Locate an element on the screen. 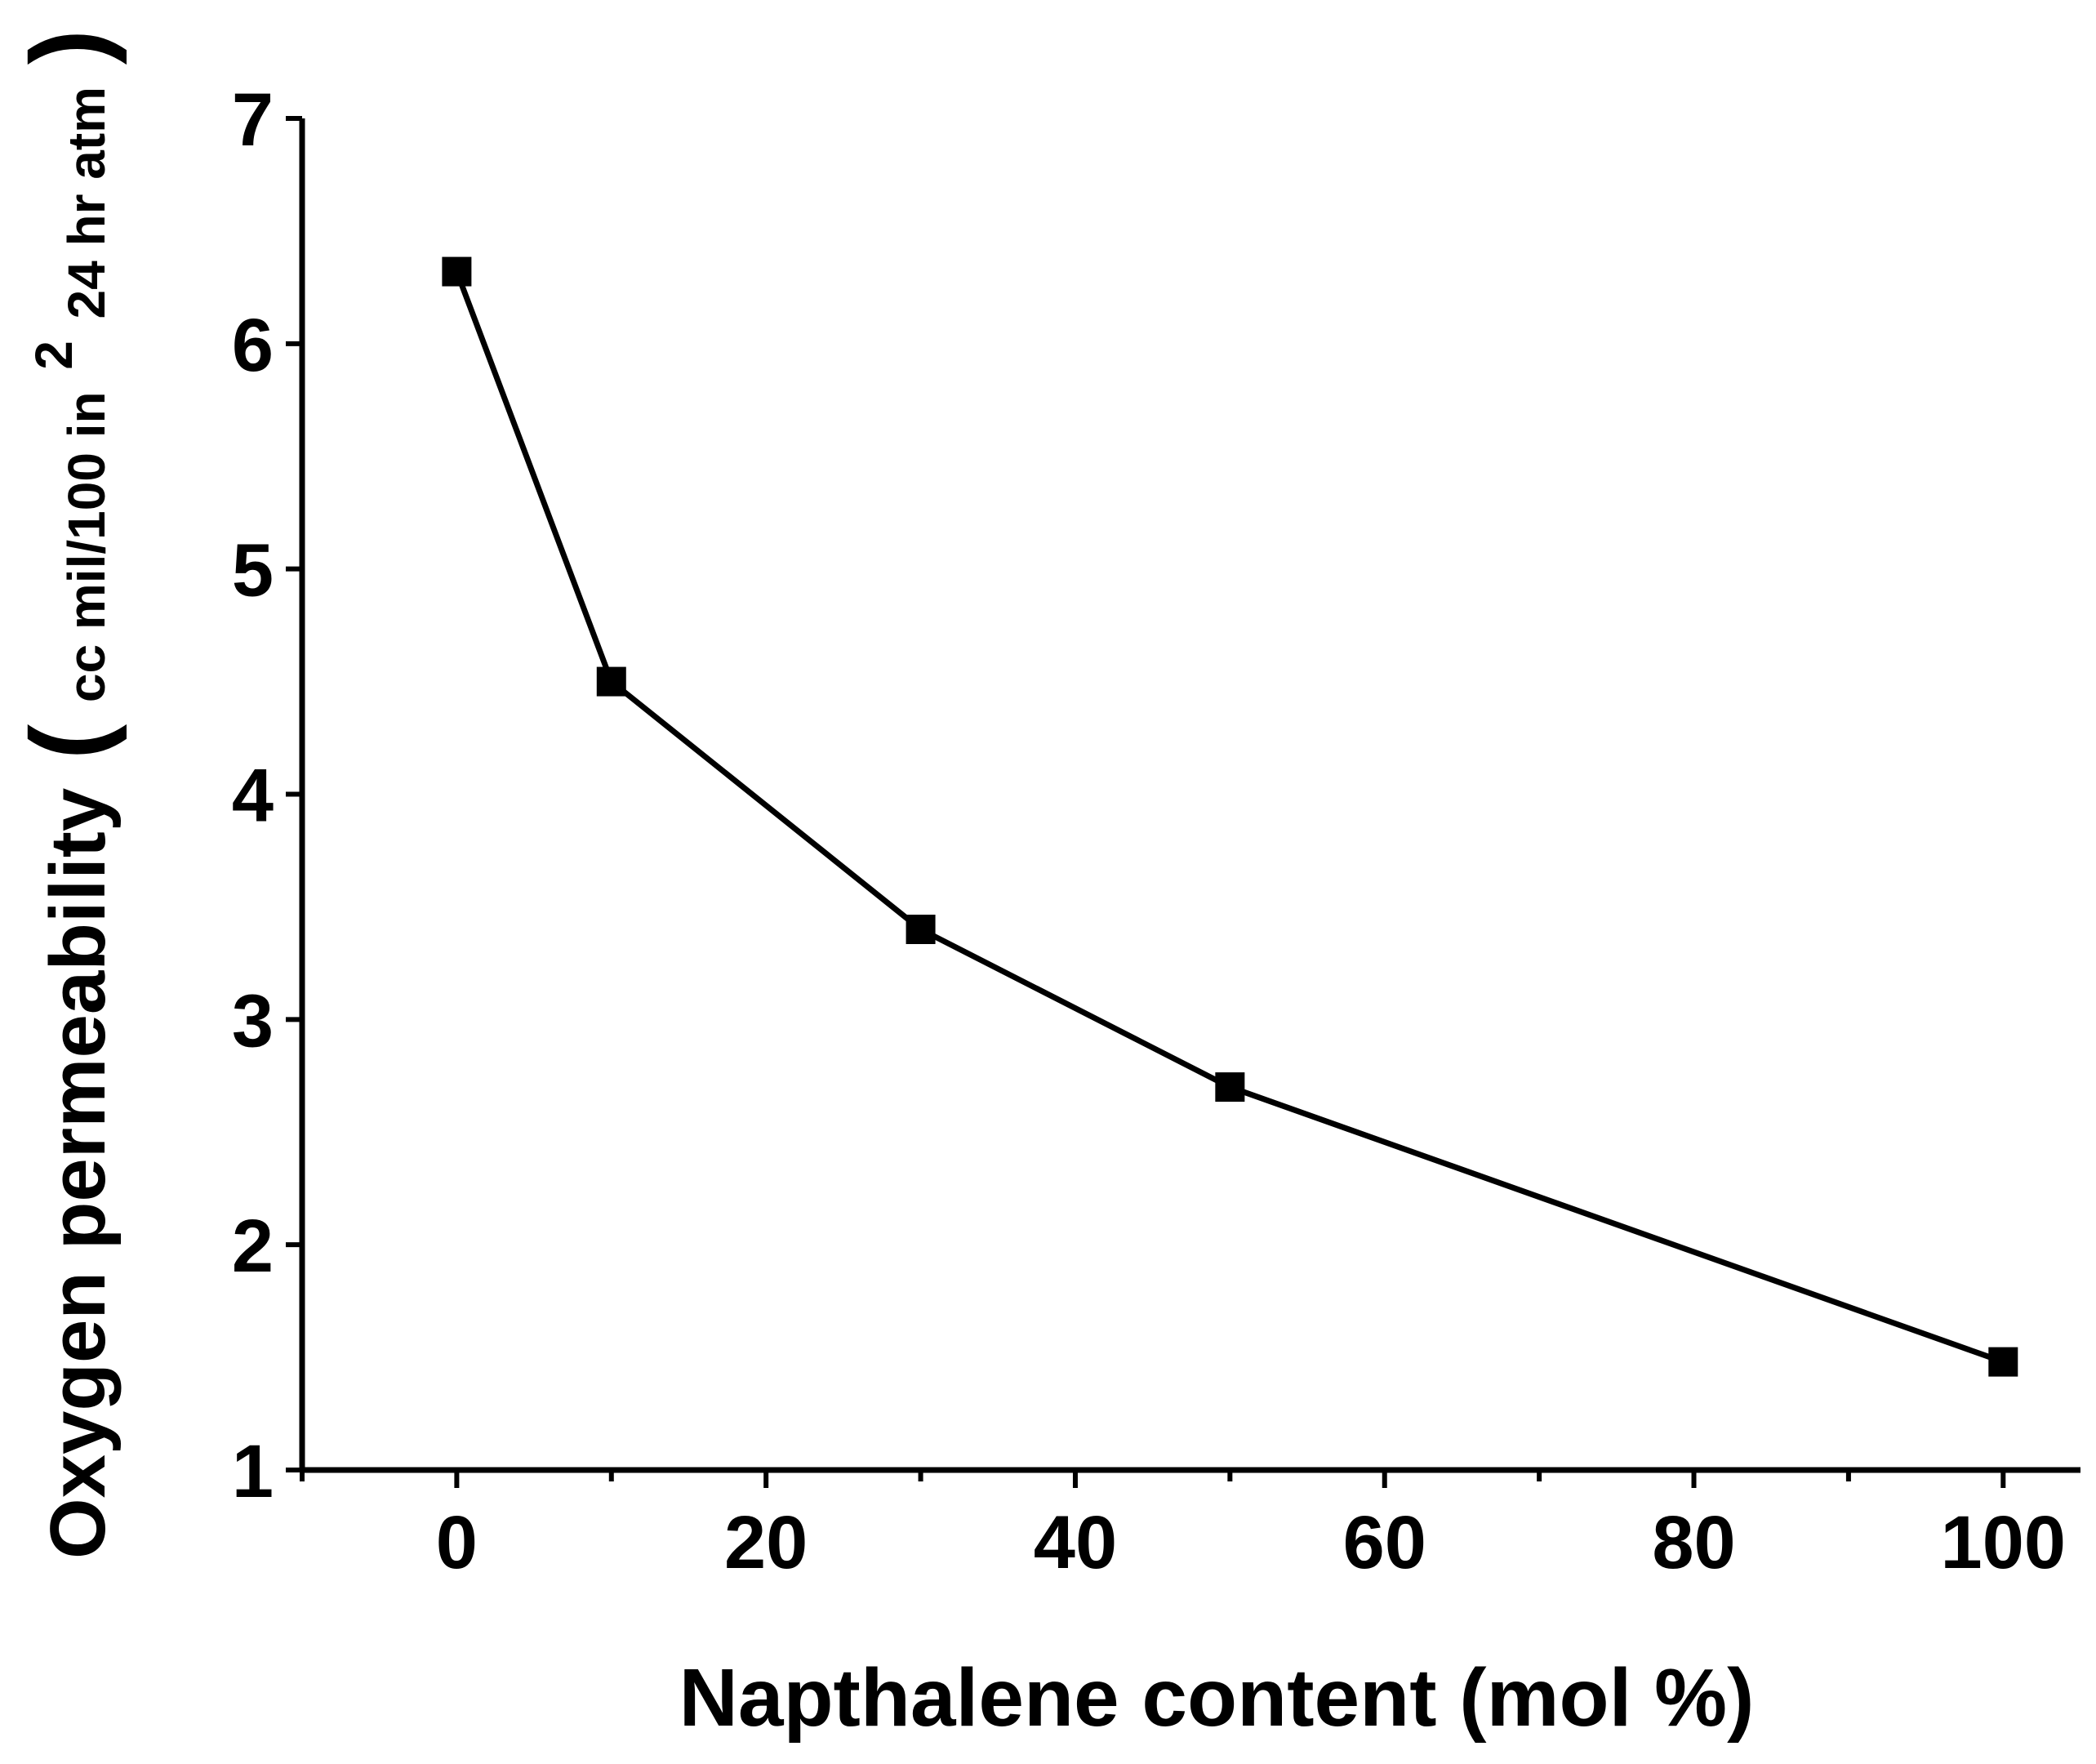 Image resolution: width=2096 pixels, height=1764 pixels. y-tick-label: 4 is located at coordinates (253, 796).